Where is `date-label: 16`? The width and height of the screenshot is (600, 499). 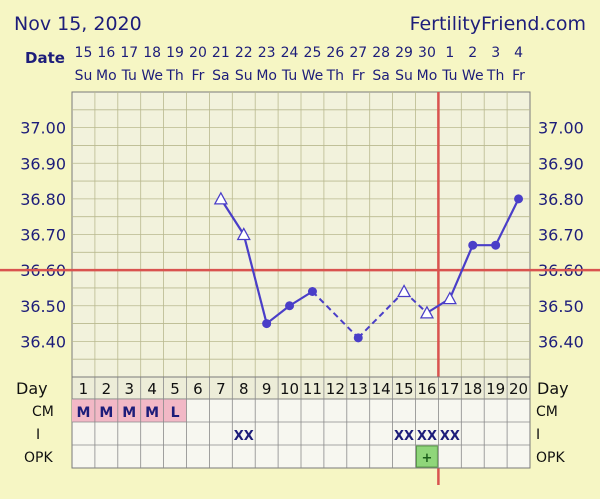 date-label: 16 is located at coordinates (106, 53).